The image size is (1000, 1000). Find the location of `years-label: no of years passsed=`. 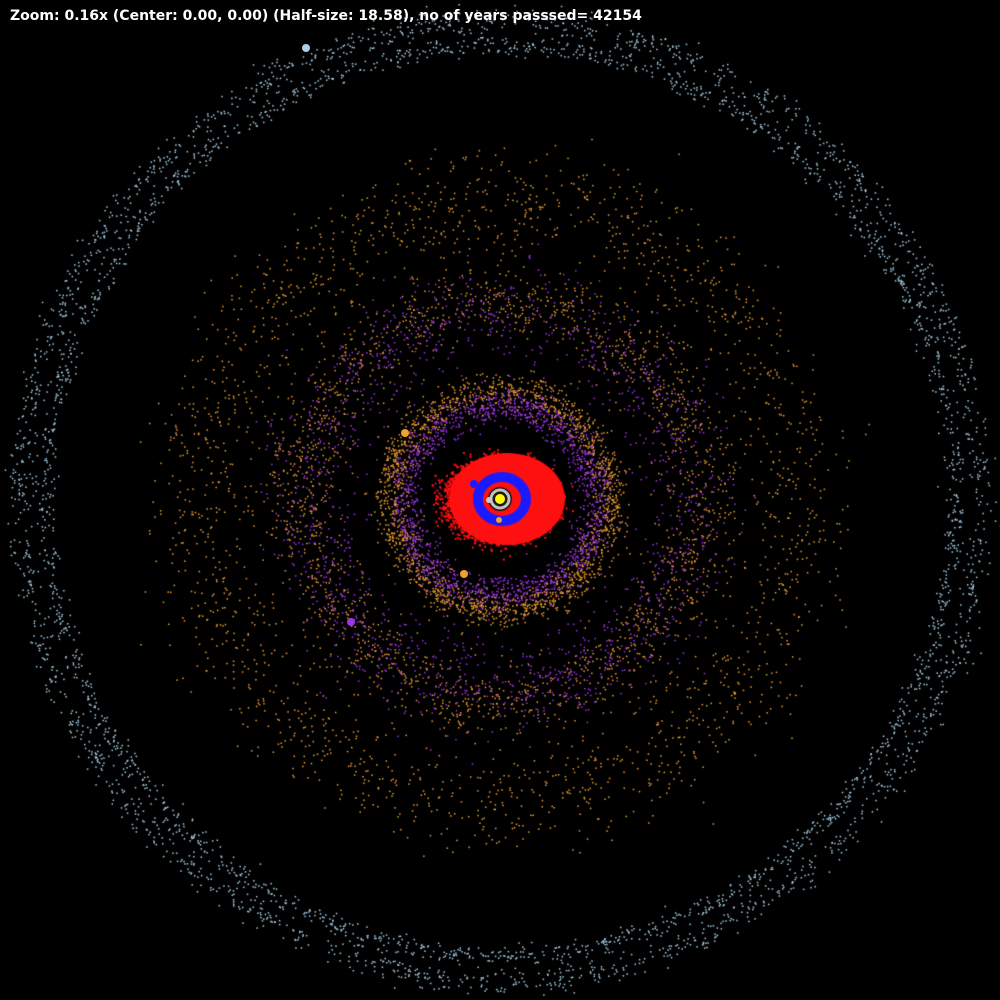

years-label: no of years passsed= is located at coordinates (504, 16).